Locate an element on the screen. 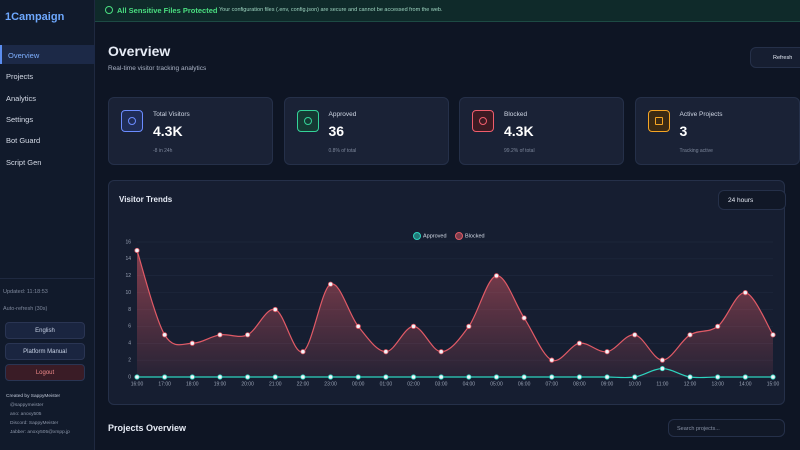 This screenshot has width=800, height=450. stat-card: Approved 36 0.8% of total is located at coordinates (366, 131).